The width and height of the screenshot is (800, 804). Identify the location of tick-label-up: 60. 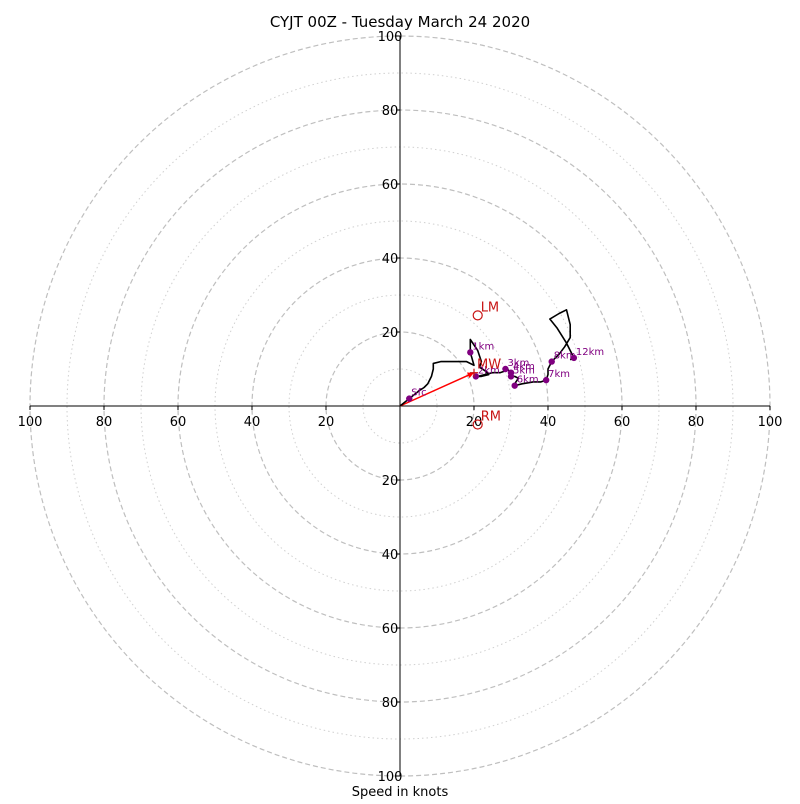
(390, 185).